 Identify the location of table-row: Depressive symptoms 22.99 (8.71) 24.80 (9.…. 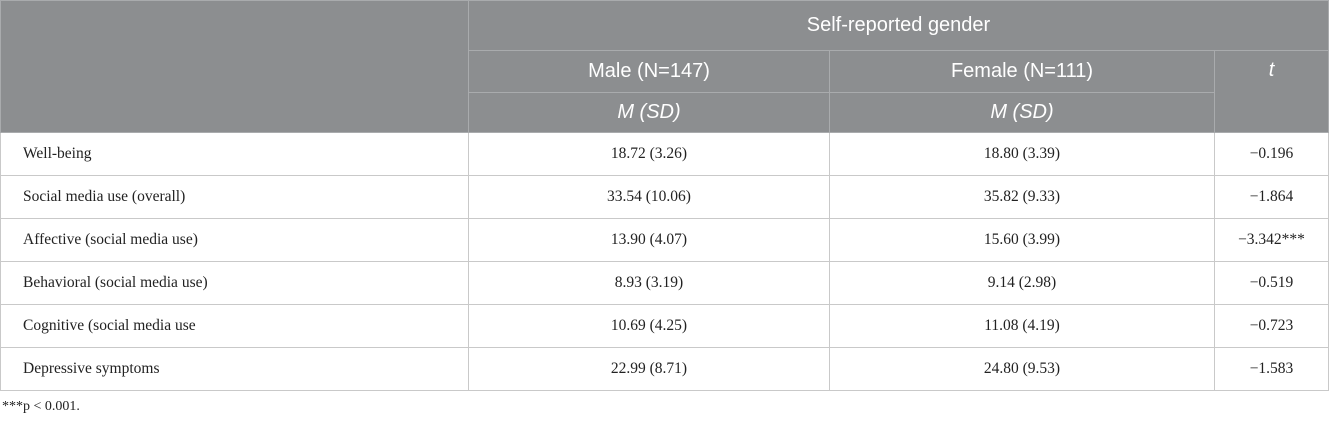
(664, 369).